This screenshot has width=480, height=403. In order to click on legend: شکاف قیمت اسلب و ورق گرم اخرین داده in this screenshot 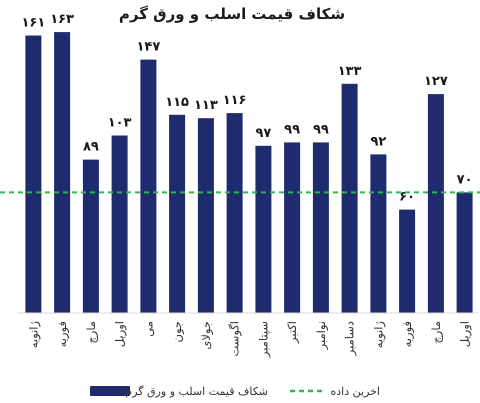, I will do `click(235, 391)`.